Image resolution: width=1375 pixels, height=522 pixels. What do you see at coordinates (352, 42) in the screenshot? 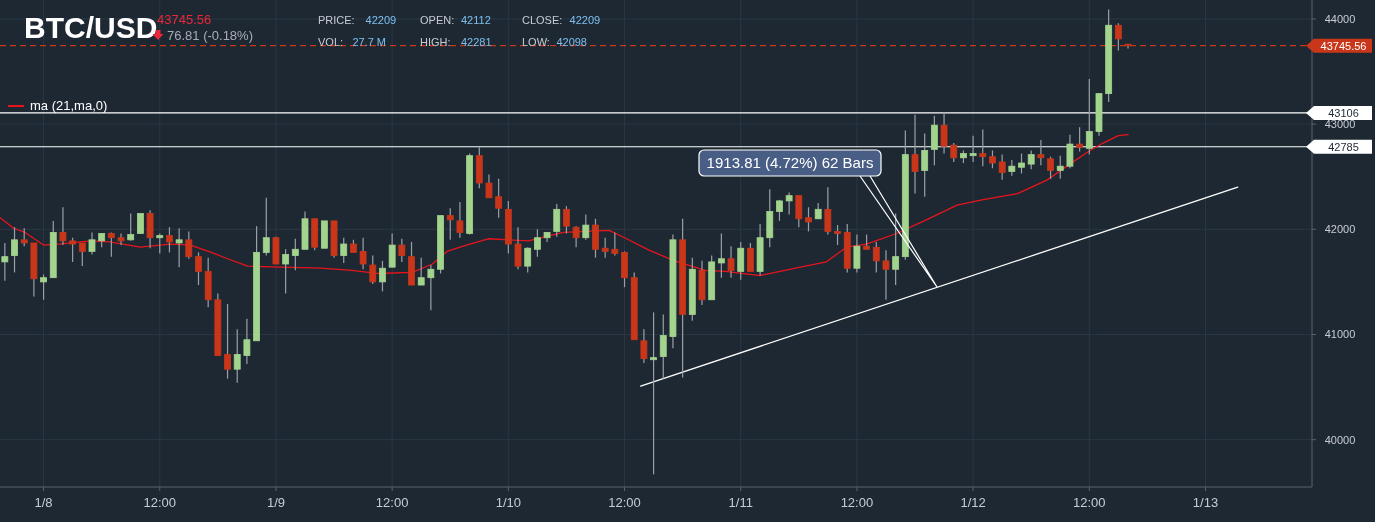
I see `annotation: VOL: 27.7 M` at bounding box center [352, 42].